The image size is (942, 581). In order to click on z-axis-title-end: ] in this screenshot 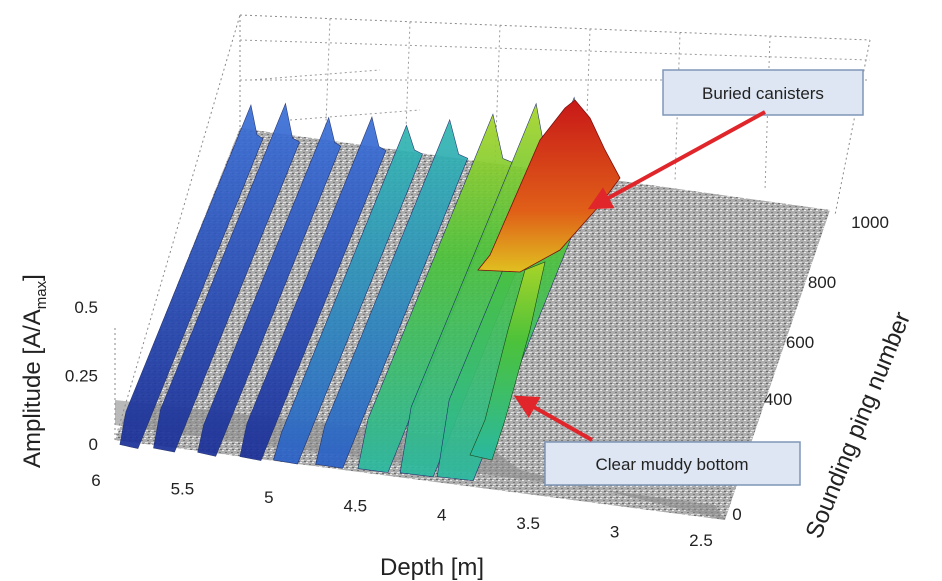, I will do `click(32, 277)`.